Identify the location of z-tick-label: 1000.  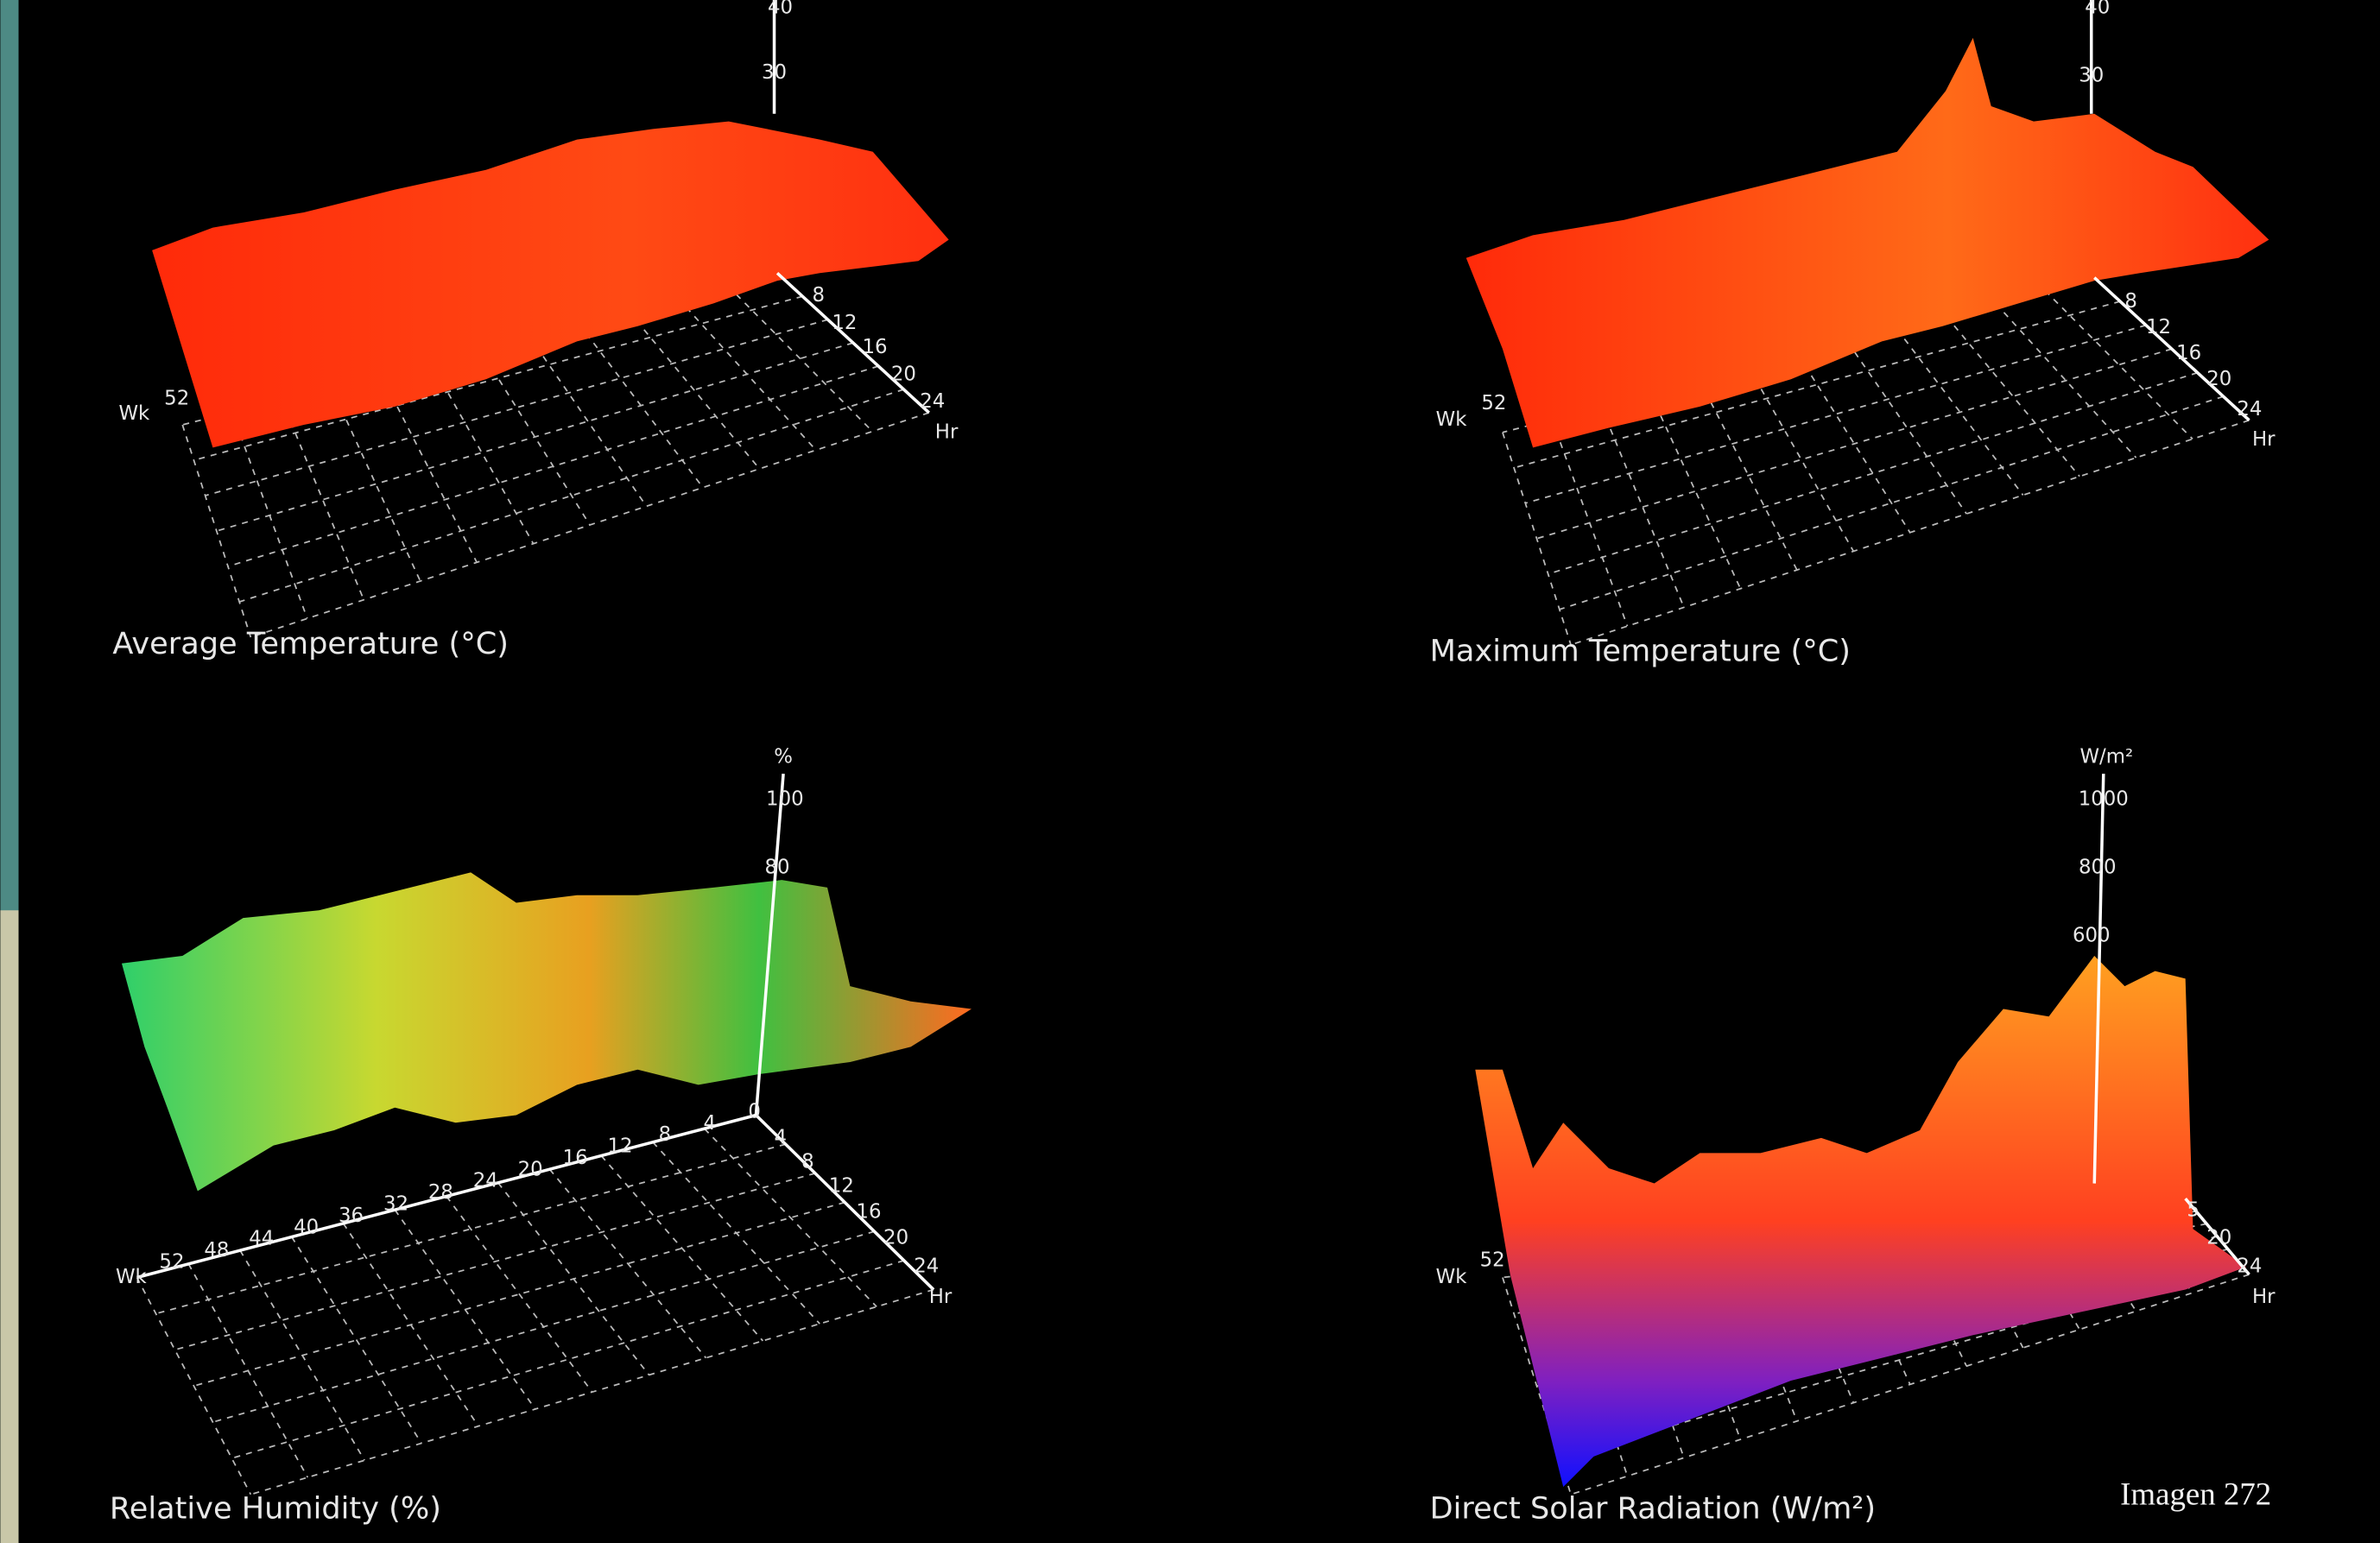
(2104, 800).